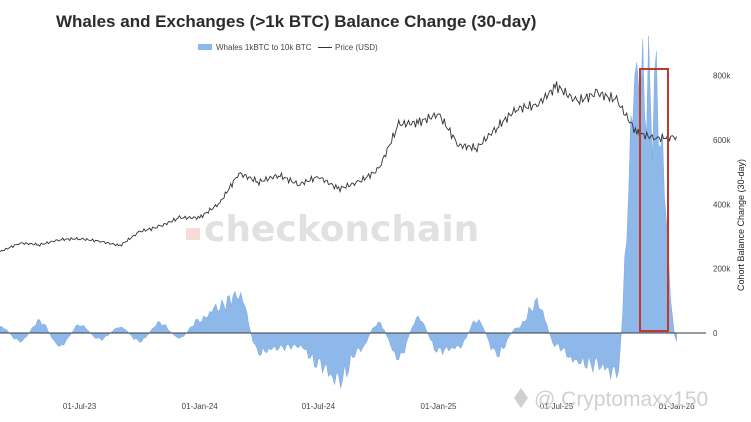 Image resolution: width=751 pixels, height=422 pixels. I want to click on legend-swatch-whales, so click(205, 47).